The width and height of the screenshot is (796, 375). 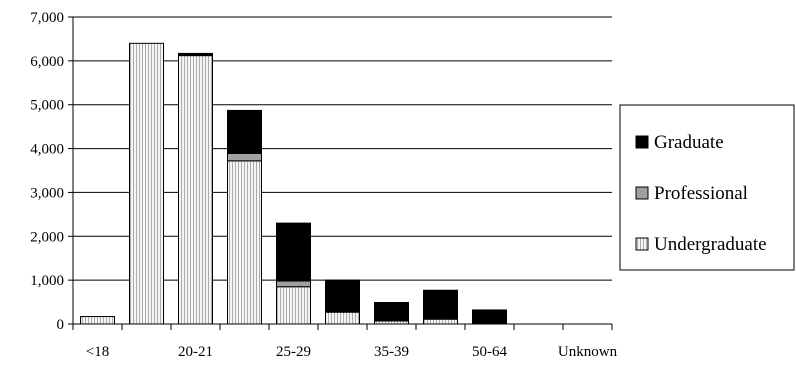 I want to click on x-tick-label: <18, so click(x=97, y=352).